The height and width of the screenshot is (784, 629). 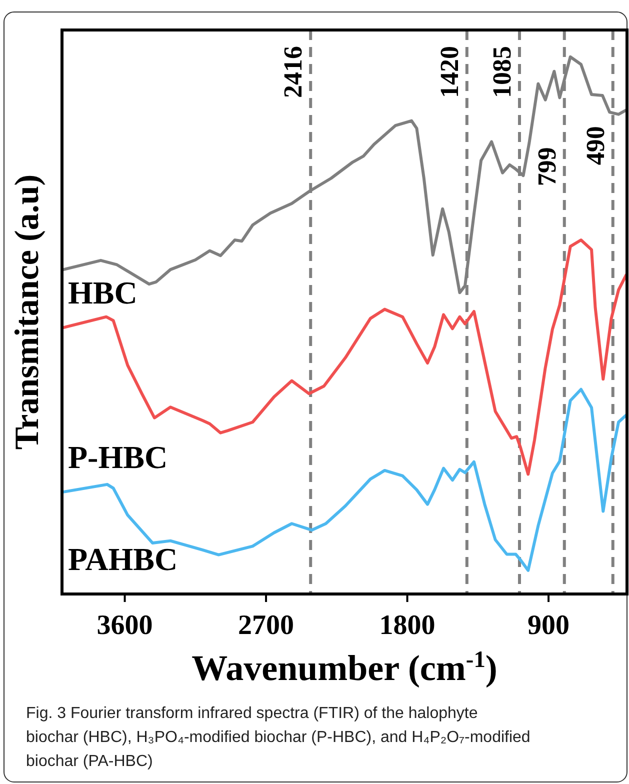 What do you see at coordinates (549, 625) in the screenshot?
I see `x-tick-label: 900` at bounding box center [549, 625].